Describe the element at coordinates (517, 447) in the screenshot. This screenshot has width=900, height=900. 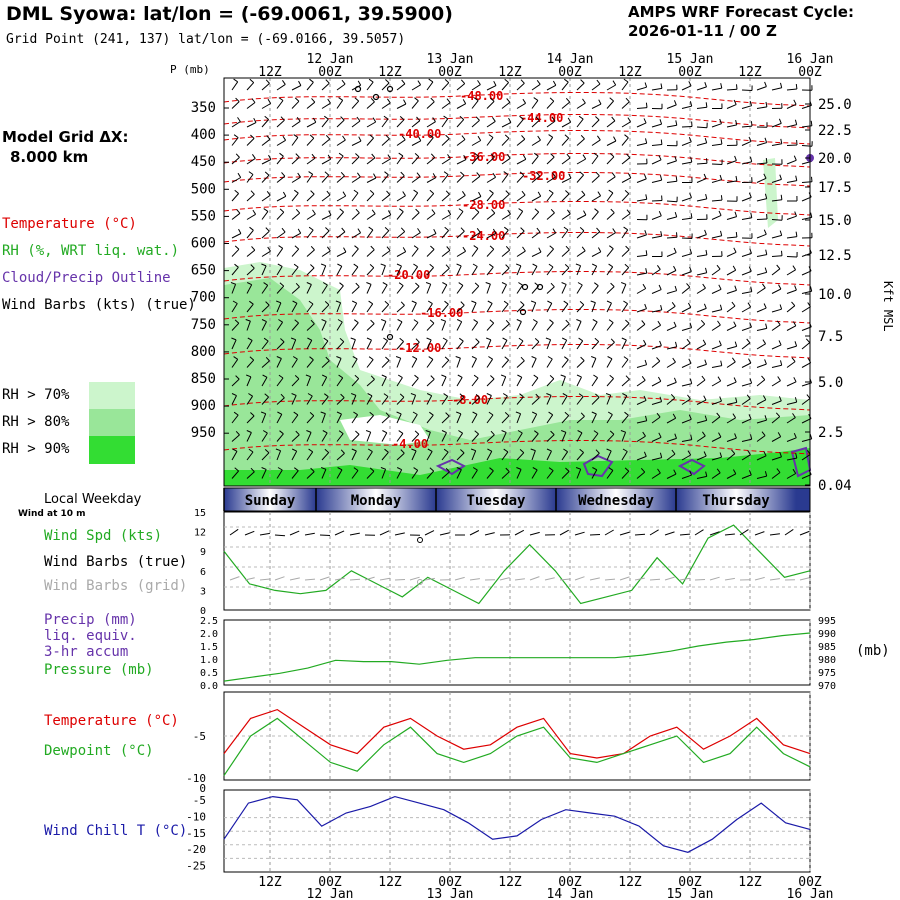
I see `temperature-contour` at that location.